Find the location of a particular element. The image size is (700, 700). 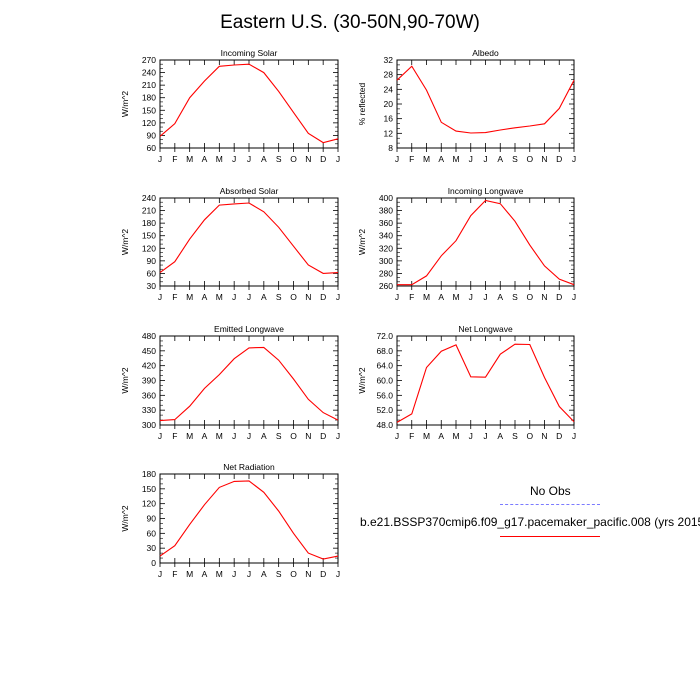

y-tick-label: 12 is located at coordinates (389, 133).